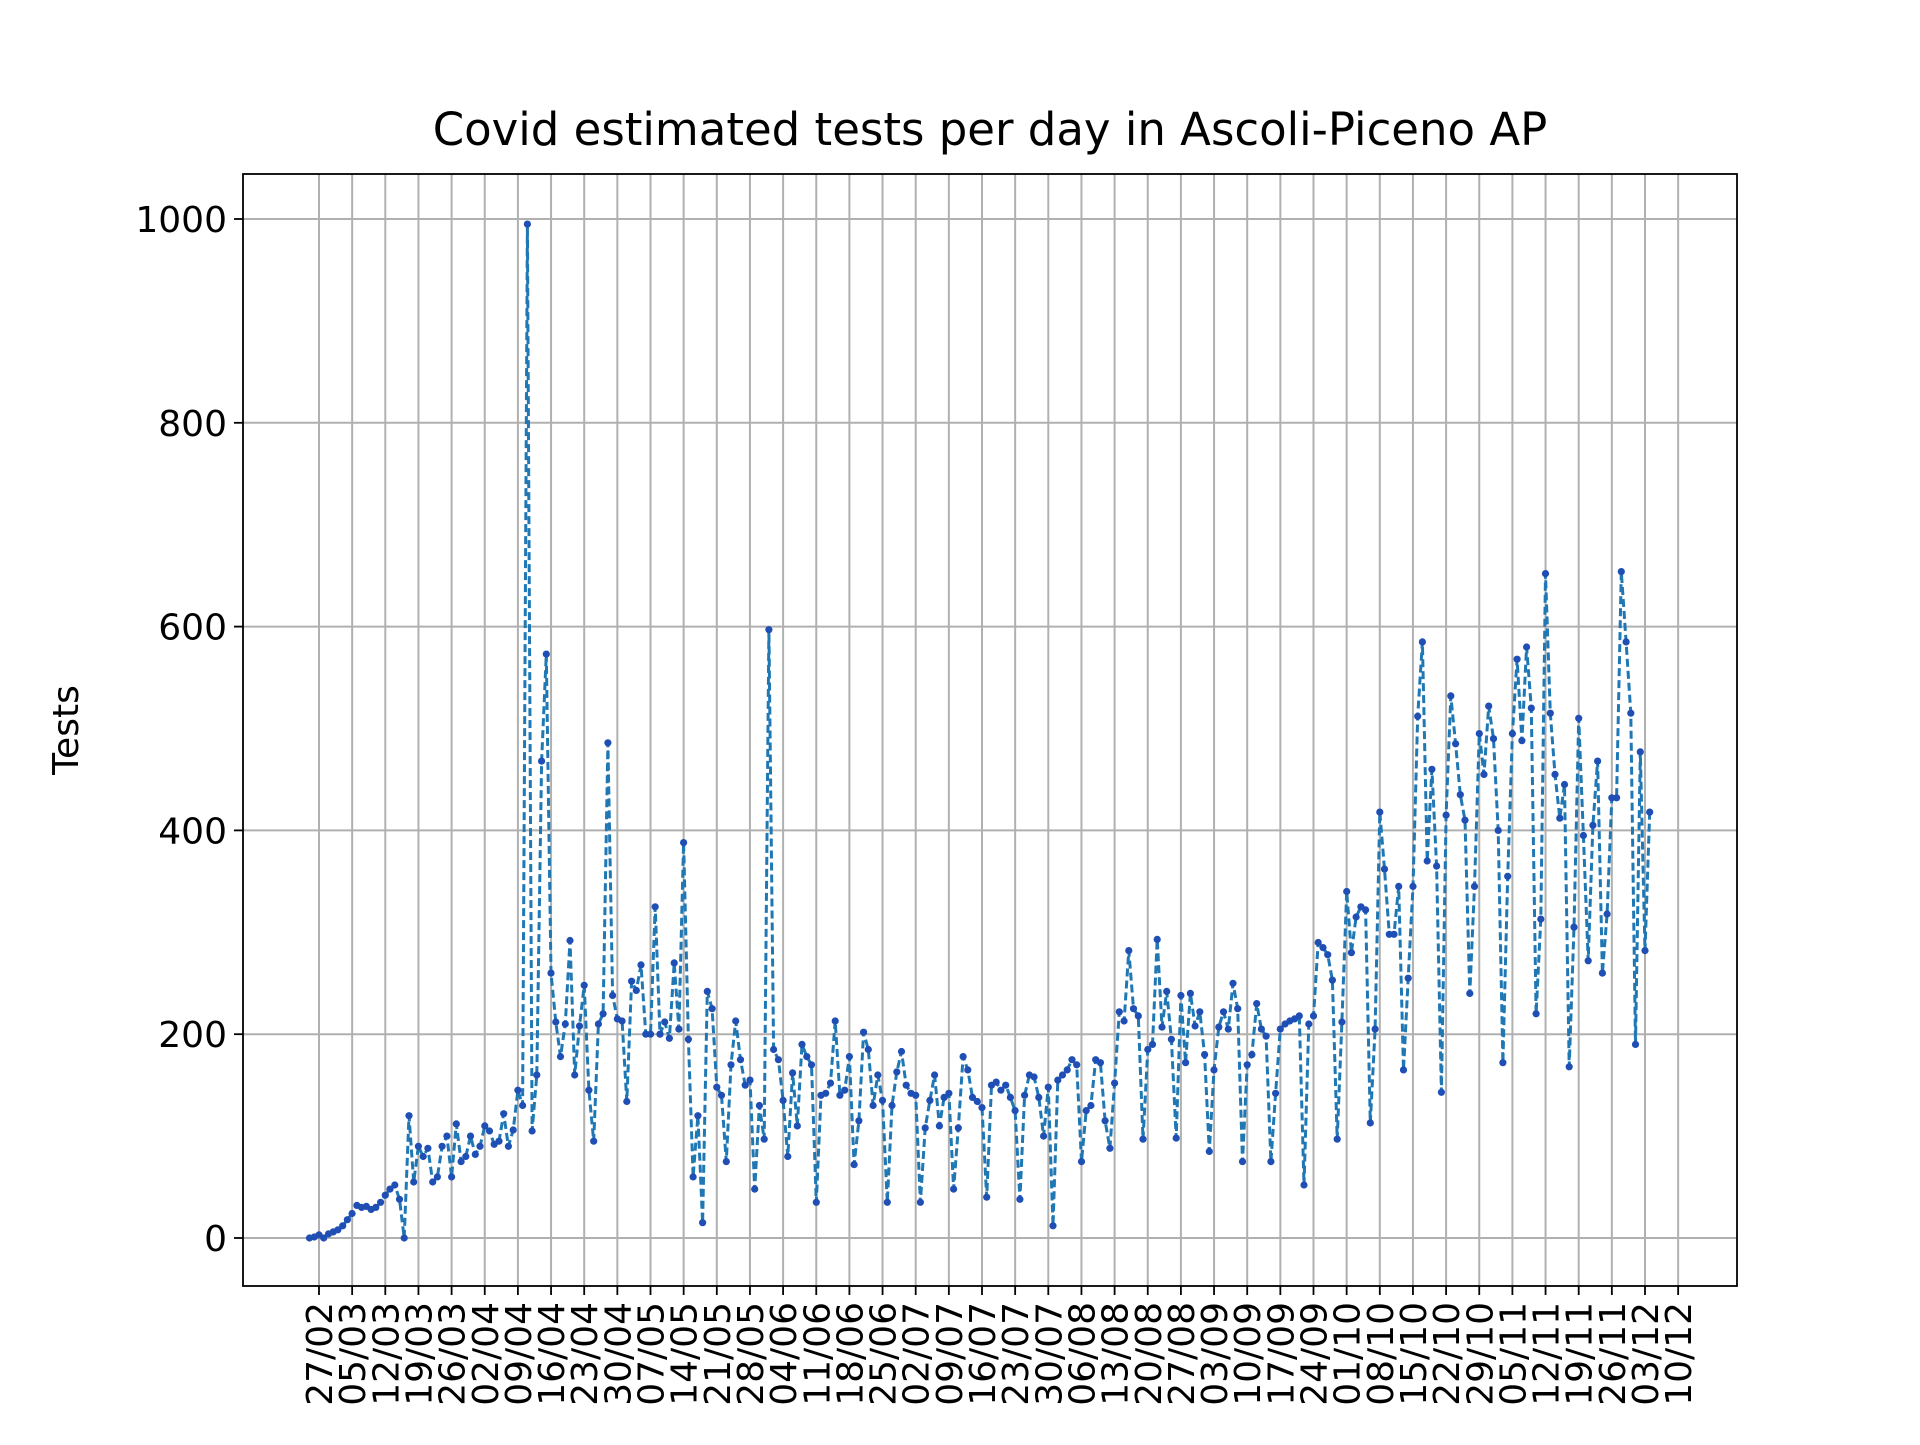 This screenshot has width=1920, height=1445. Describe the element at coordinates (1348, 1354) in the screenshot. I see `x-tick-label: 01/10` at that location.